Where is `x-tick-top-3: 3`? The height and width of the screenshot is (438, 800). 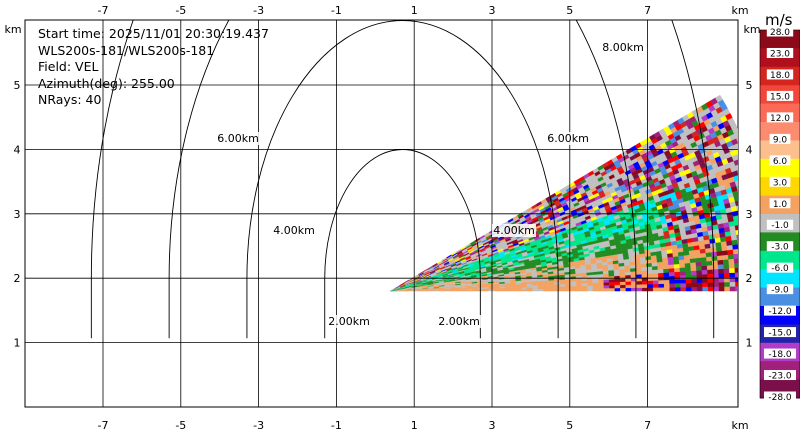
x-tick-top-3: 3 is located at coordinates (492, 10).